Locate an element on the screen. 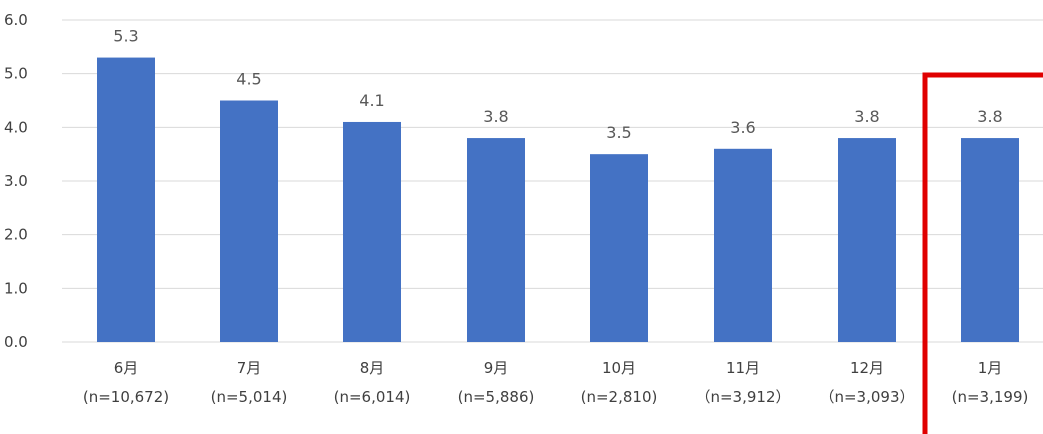 This screenshot has height=434, width=1043. data-label: 3.5 is located at coordinates (618, 132).